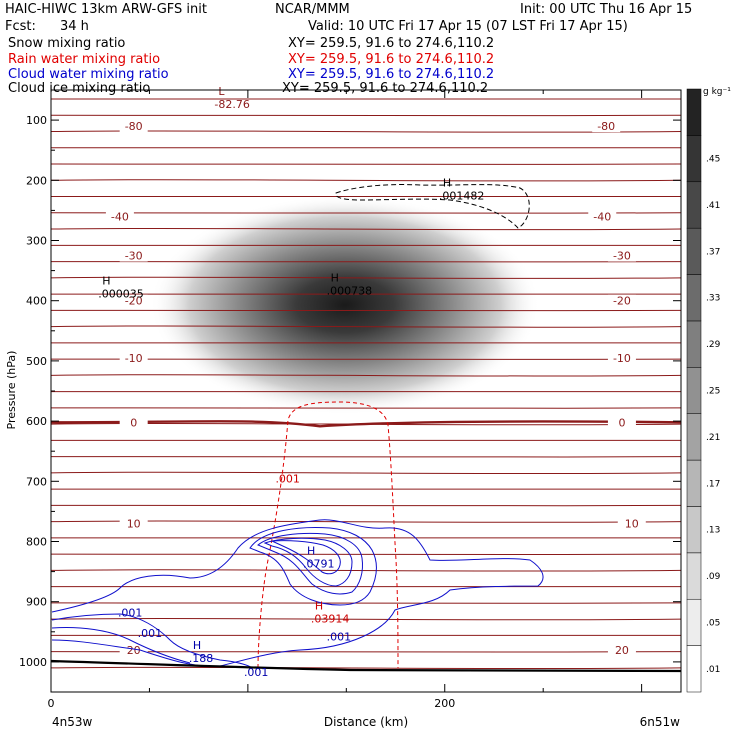  I want to click on colorbar-level-label: .05, so click(713, 623).